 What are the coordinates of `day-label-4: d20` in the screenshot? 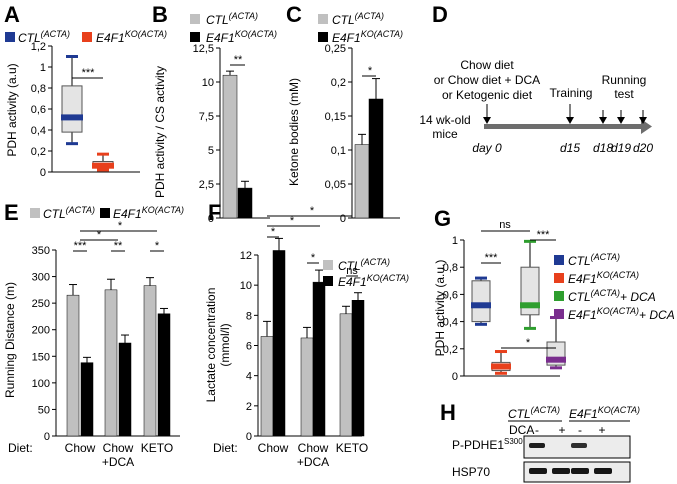 It's located at (643, 148).